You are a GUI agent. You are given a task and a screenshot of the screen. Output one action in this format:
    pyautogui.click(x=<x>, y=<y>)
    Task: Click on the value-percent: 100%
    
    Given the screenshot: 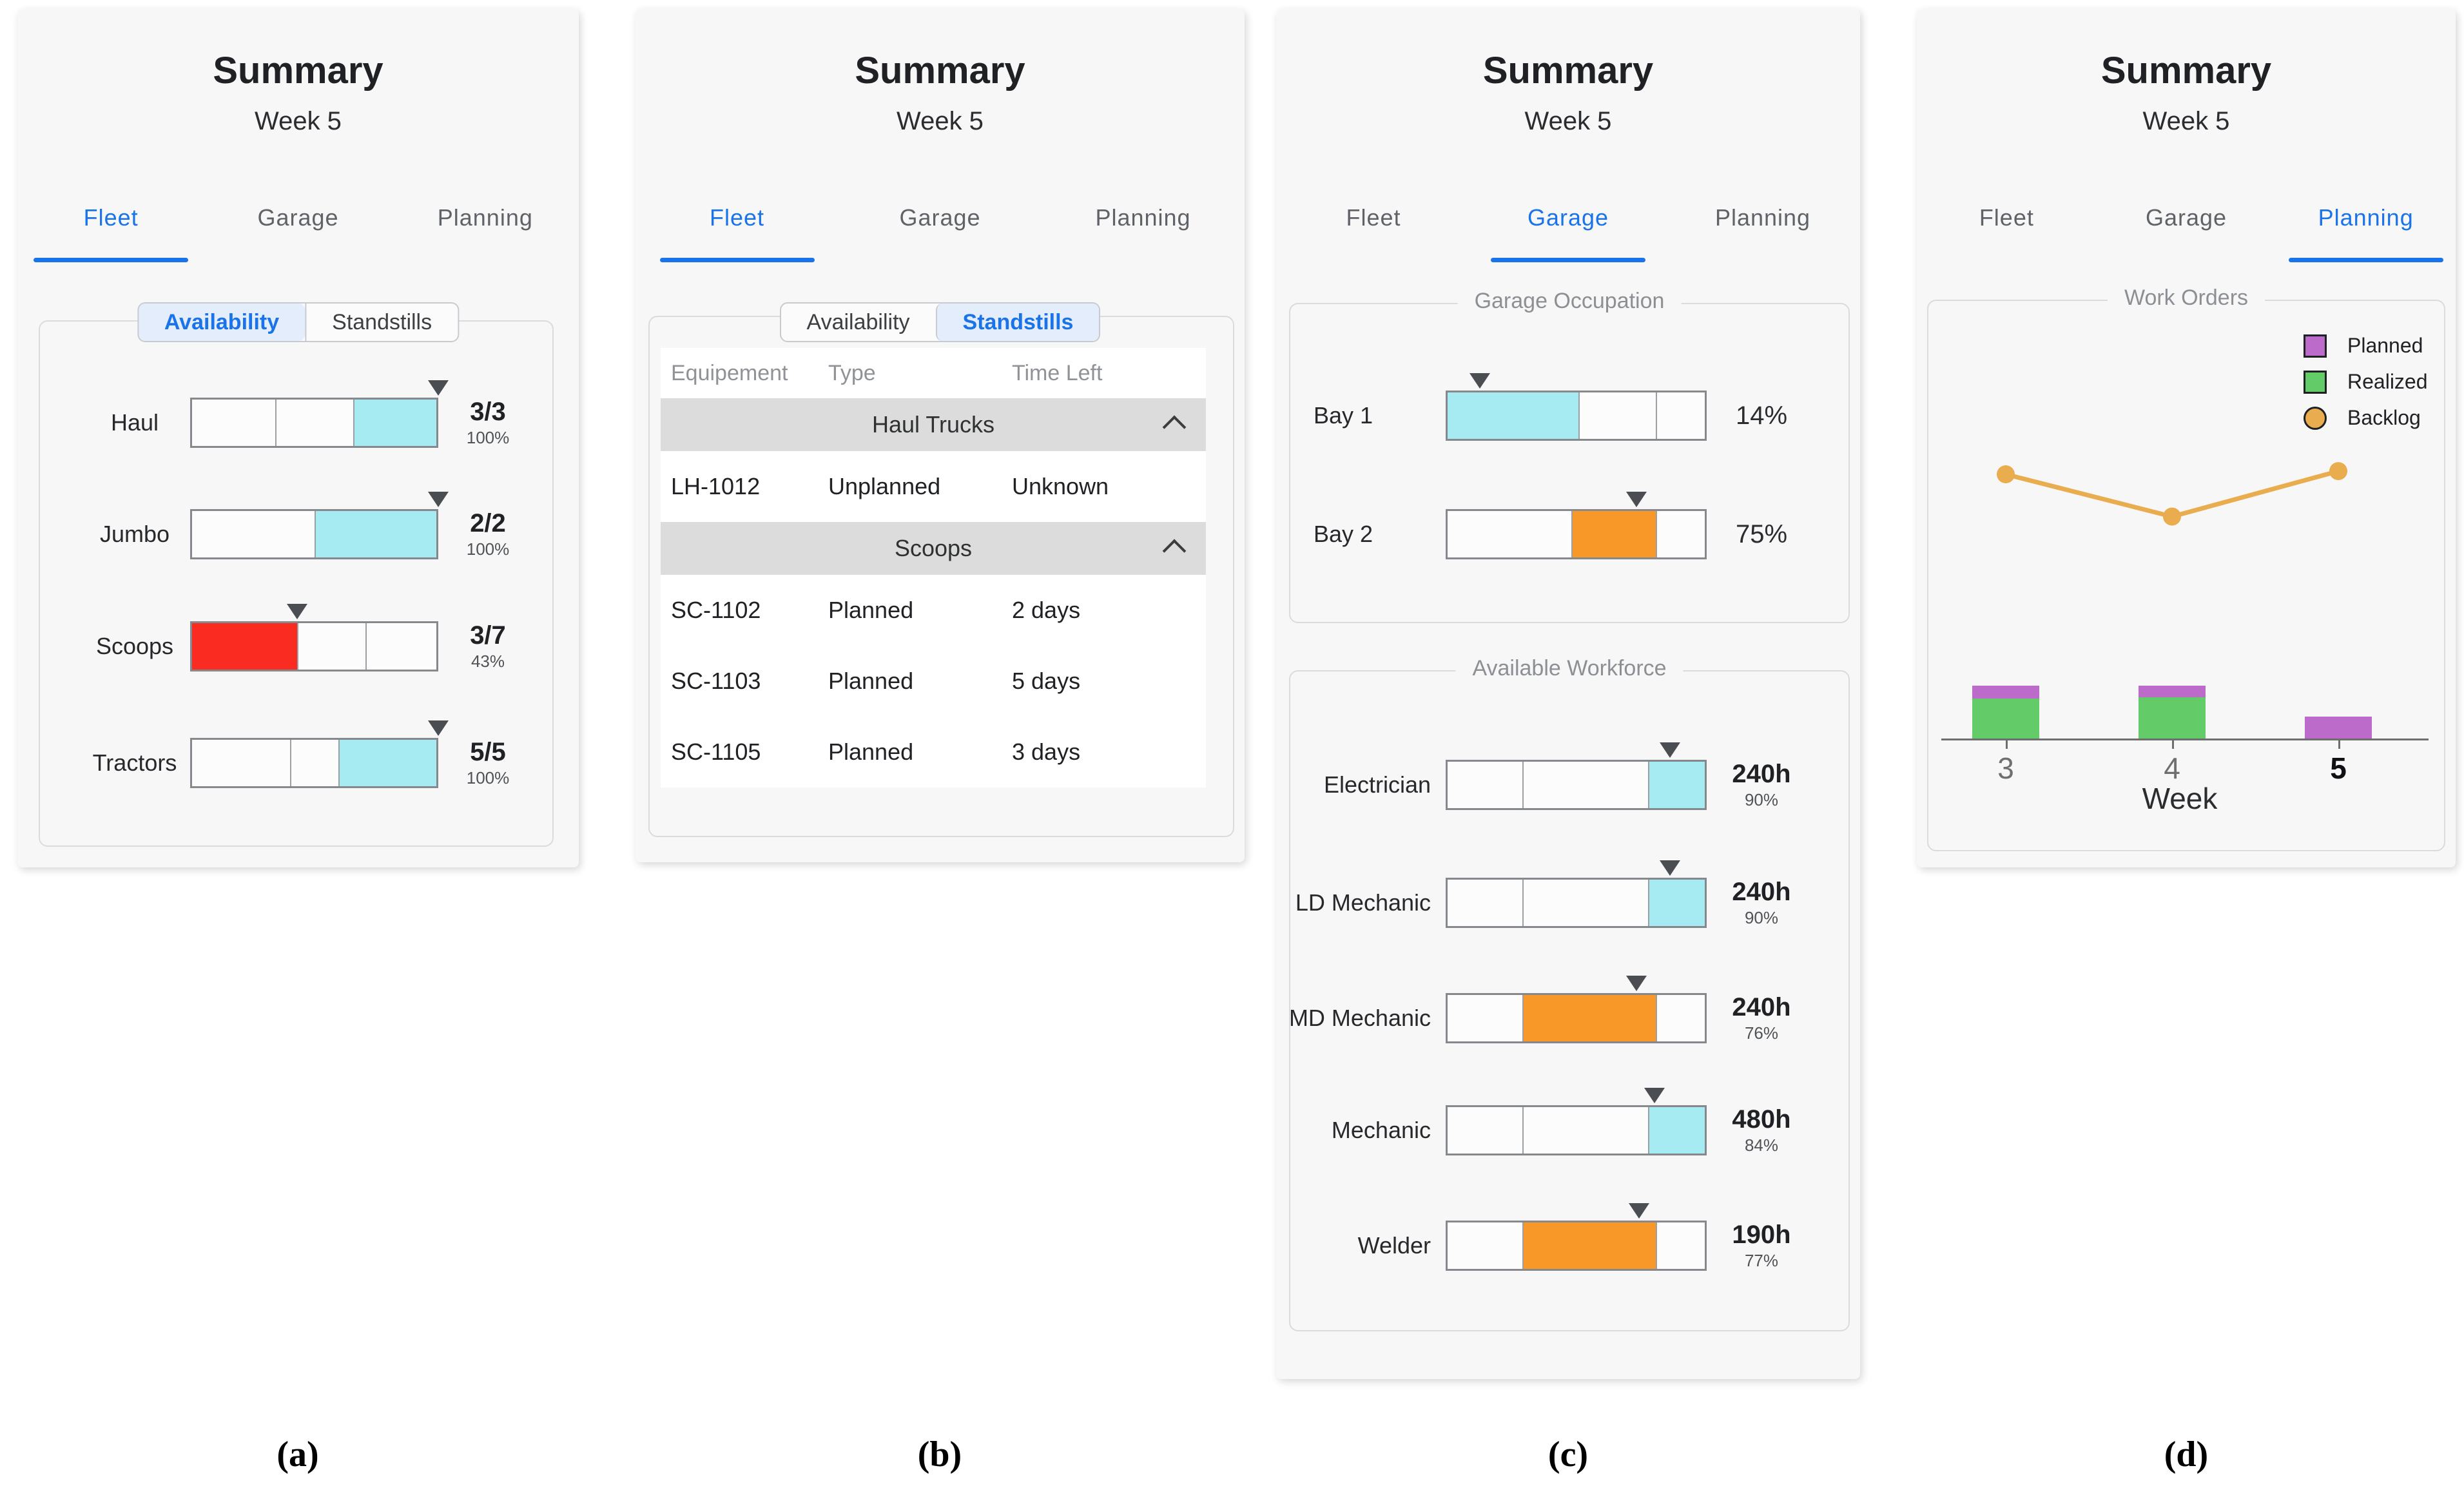 What is the action you would take?
    pyautogui.click(x=488, y=438)
    